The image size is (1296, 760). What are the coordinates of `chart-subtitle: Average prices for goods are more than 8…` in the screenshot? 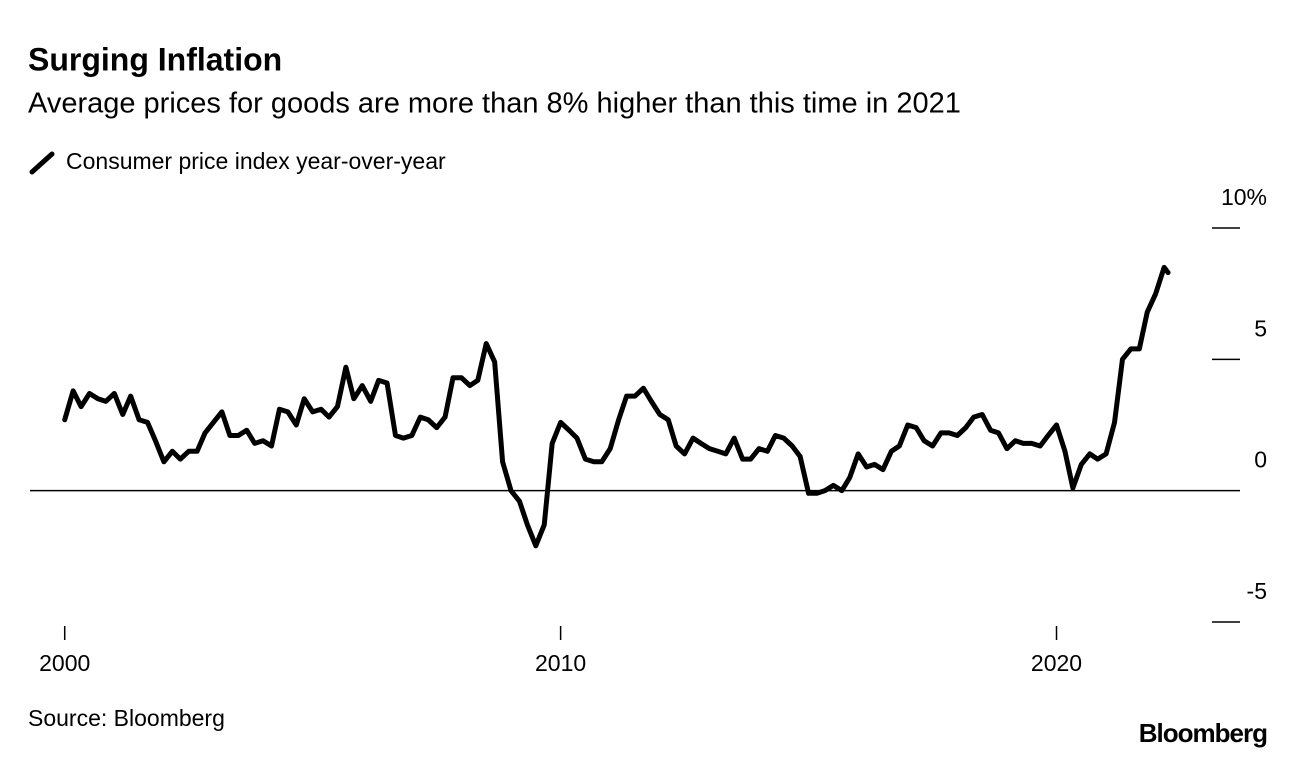 It's located at (494, 104).